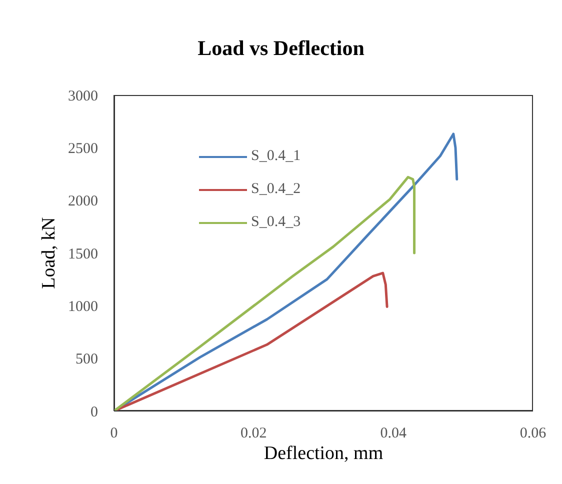 This screenshot has width=562, height=484. What do you see at coordinates (114, 434) in the screenshot?
I see `x-tick-label: 0` at bounding box center [114, 434].